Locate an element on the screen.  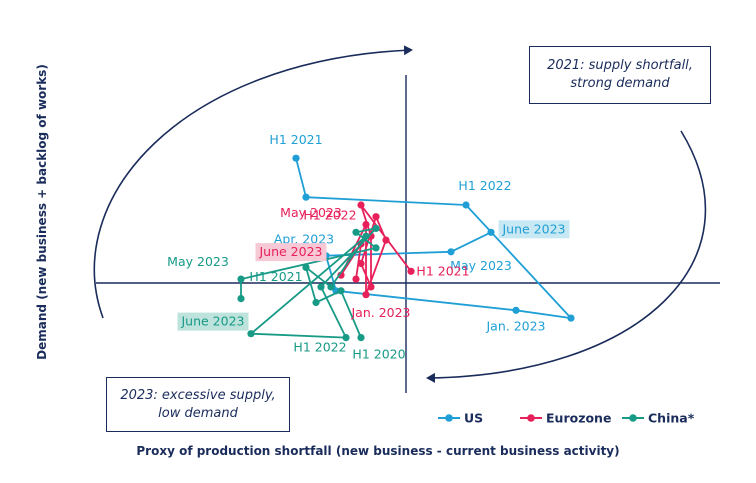
legend-label: US is located at coordinates (473, 418).